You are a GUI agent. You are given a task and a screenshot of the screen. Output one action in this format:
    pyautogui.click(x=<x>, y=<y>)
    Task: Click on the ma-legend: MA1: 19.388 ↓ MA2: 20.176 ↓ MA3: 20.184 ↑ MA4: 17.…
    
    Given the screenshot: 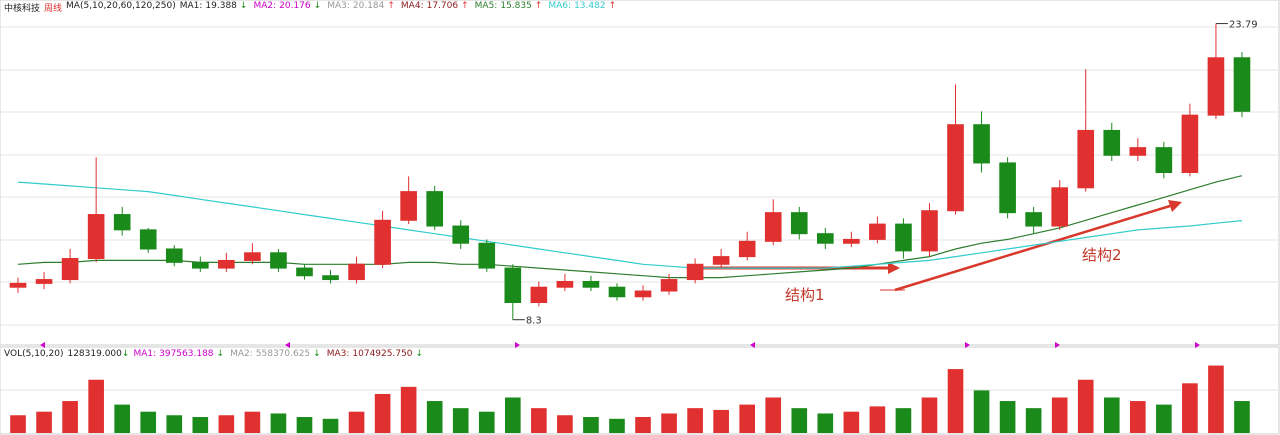 What is the action you would take?
    pyautogui.click(x=398, y=7)
    